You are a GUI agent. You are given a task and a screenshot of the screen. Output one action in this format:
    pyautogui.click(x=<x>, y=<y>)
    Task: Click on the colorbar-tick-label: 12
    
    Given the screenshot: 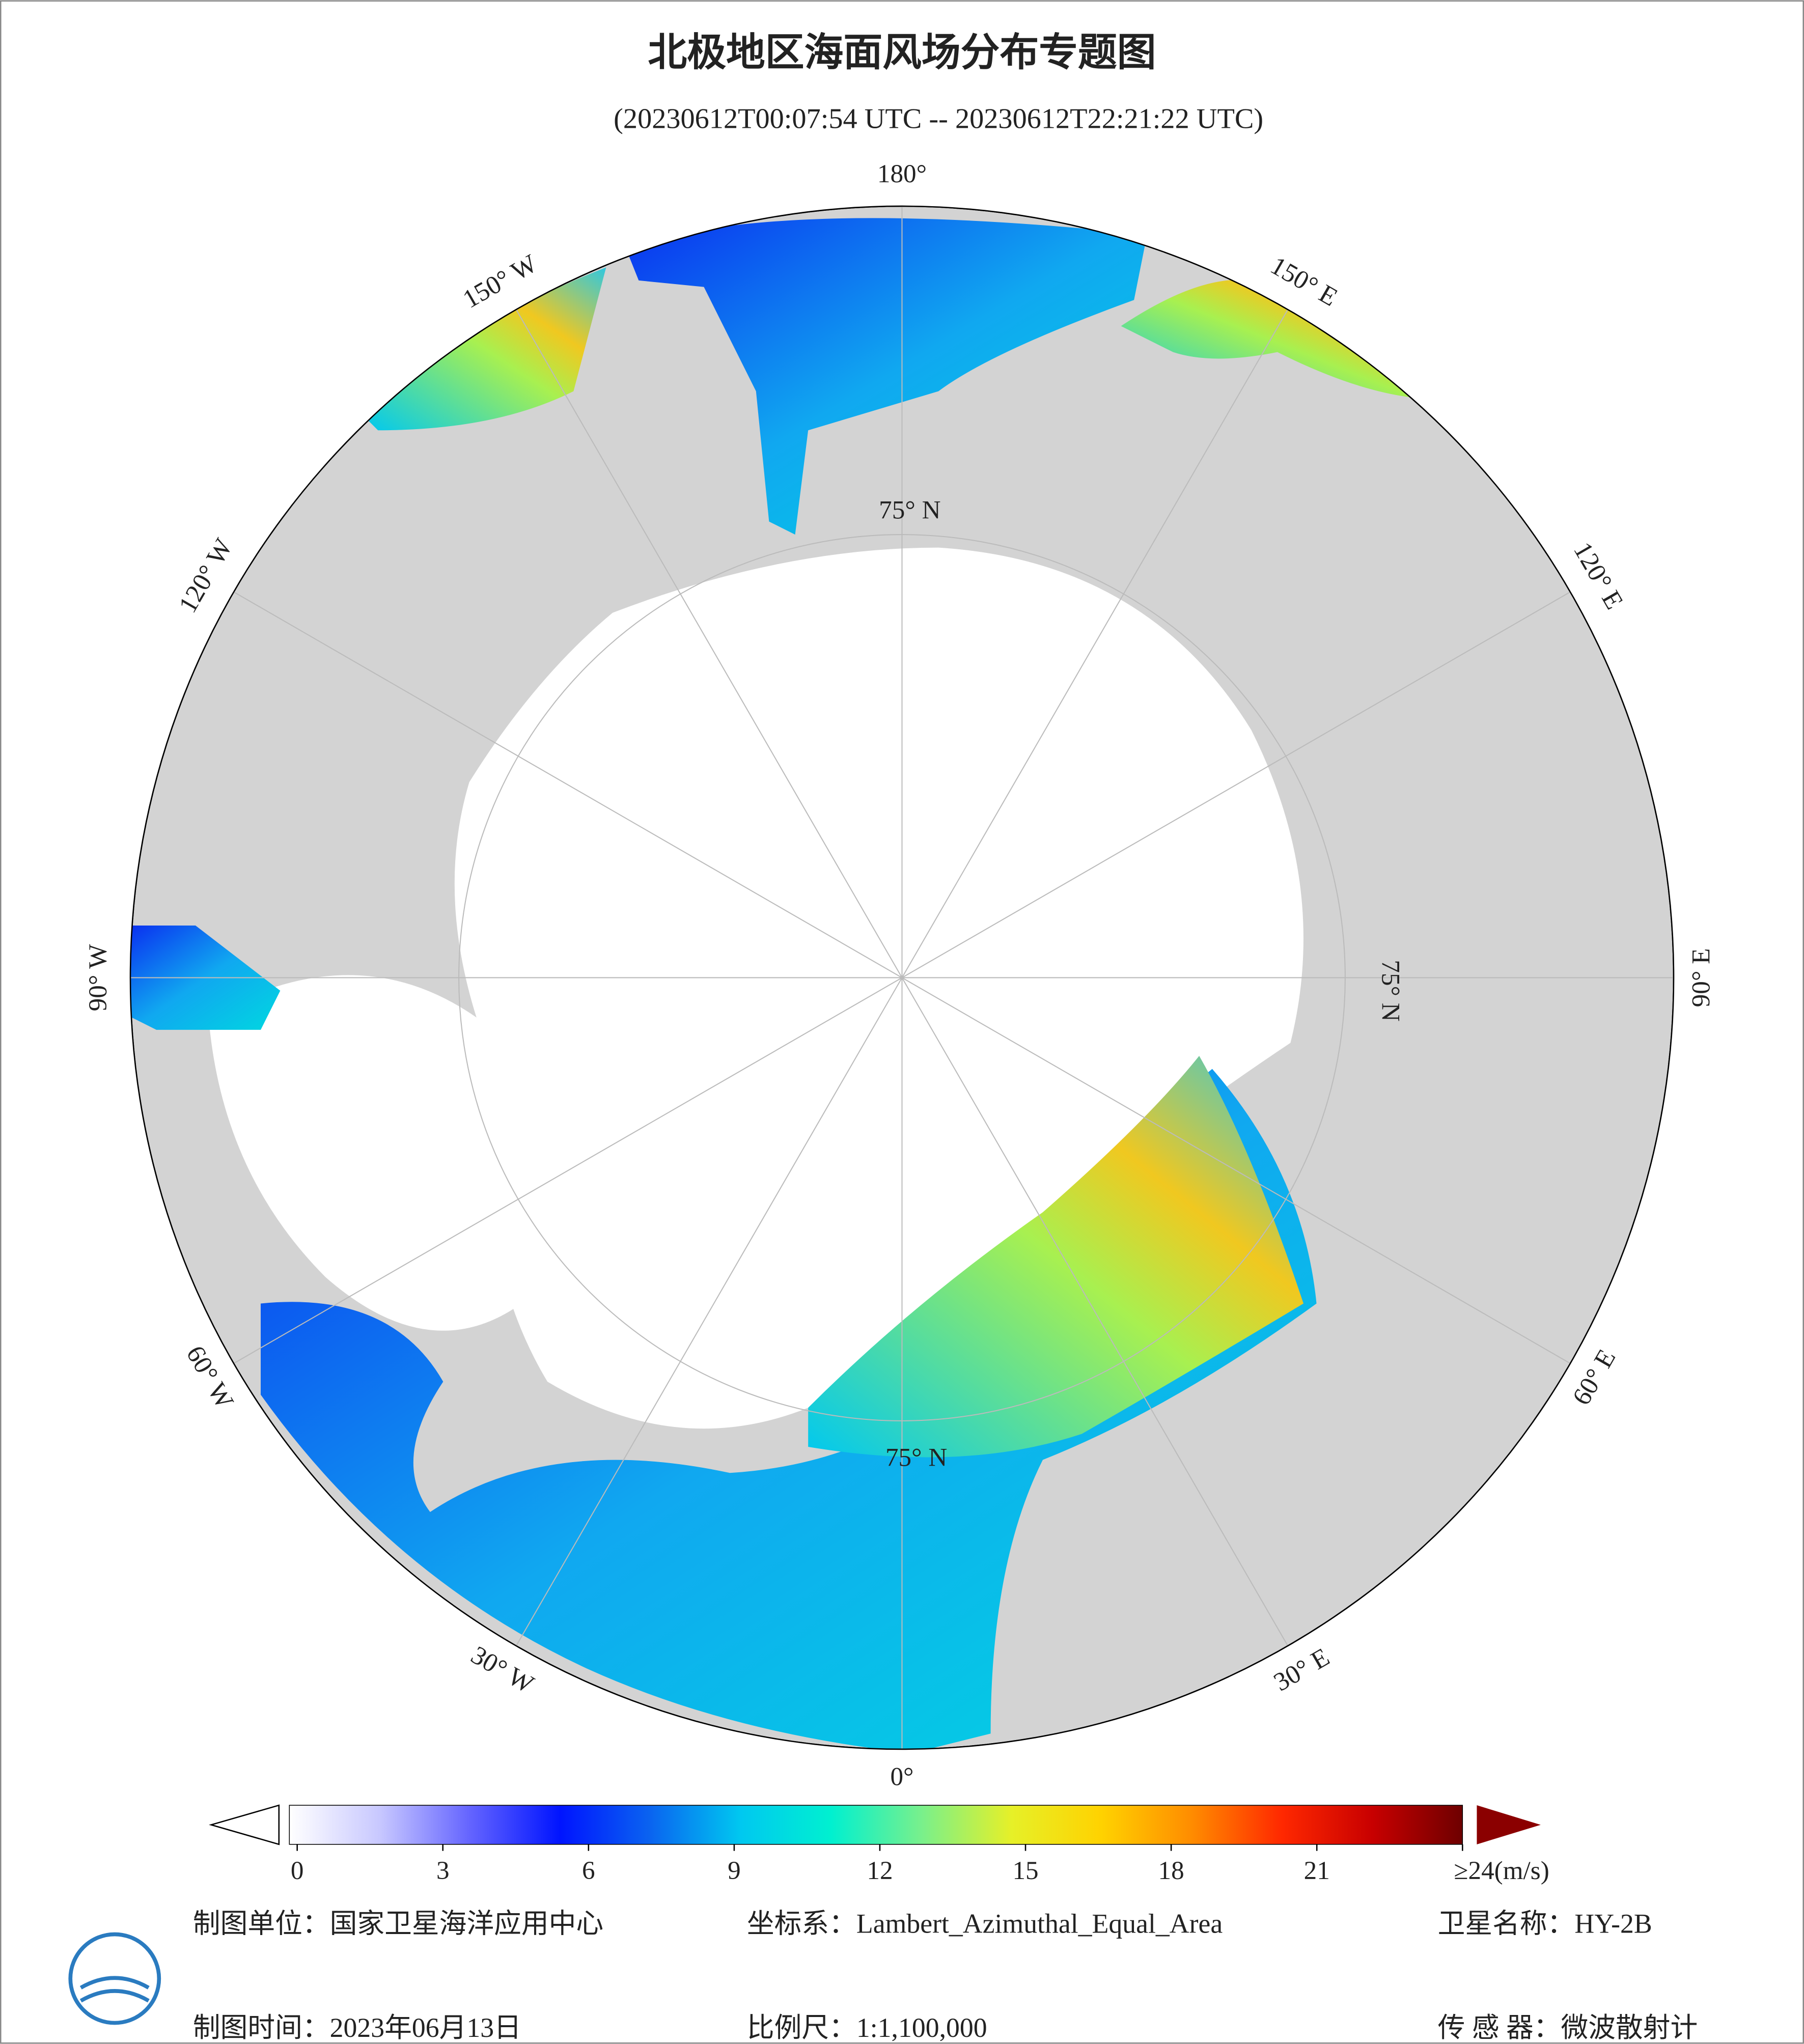 What is the action you would take?
    pyautogui.click(x=880, y=1870)
    